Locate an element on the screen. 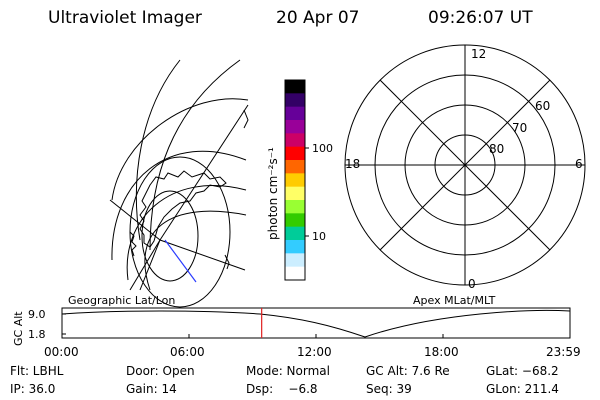  gain-info: Gain: 14 is located at coordinates (151, 389).